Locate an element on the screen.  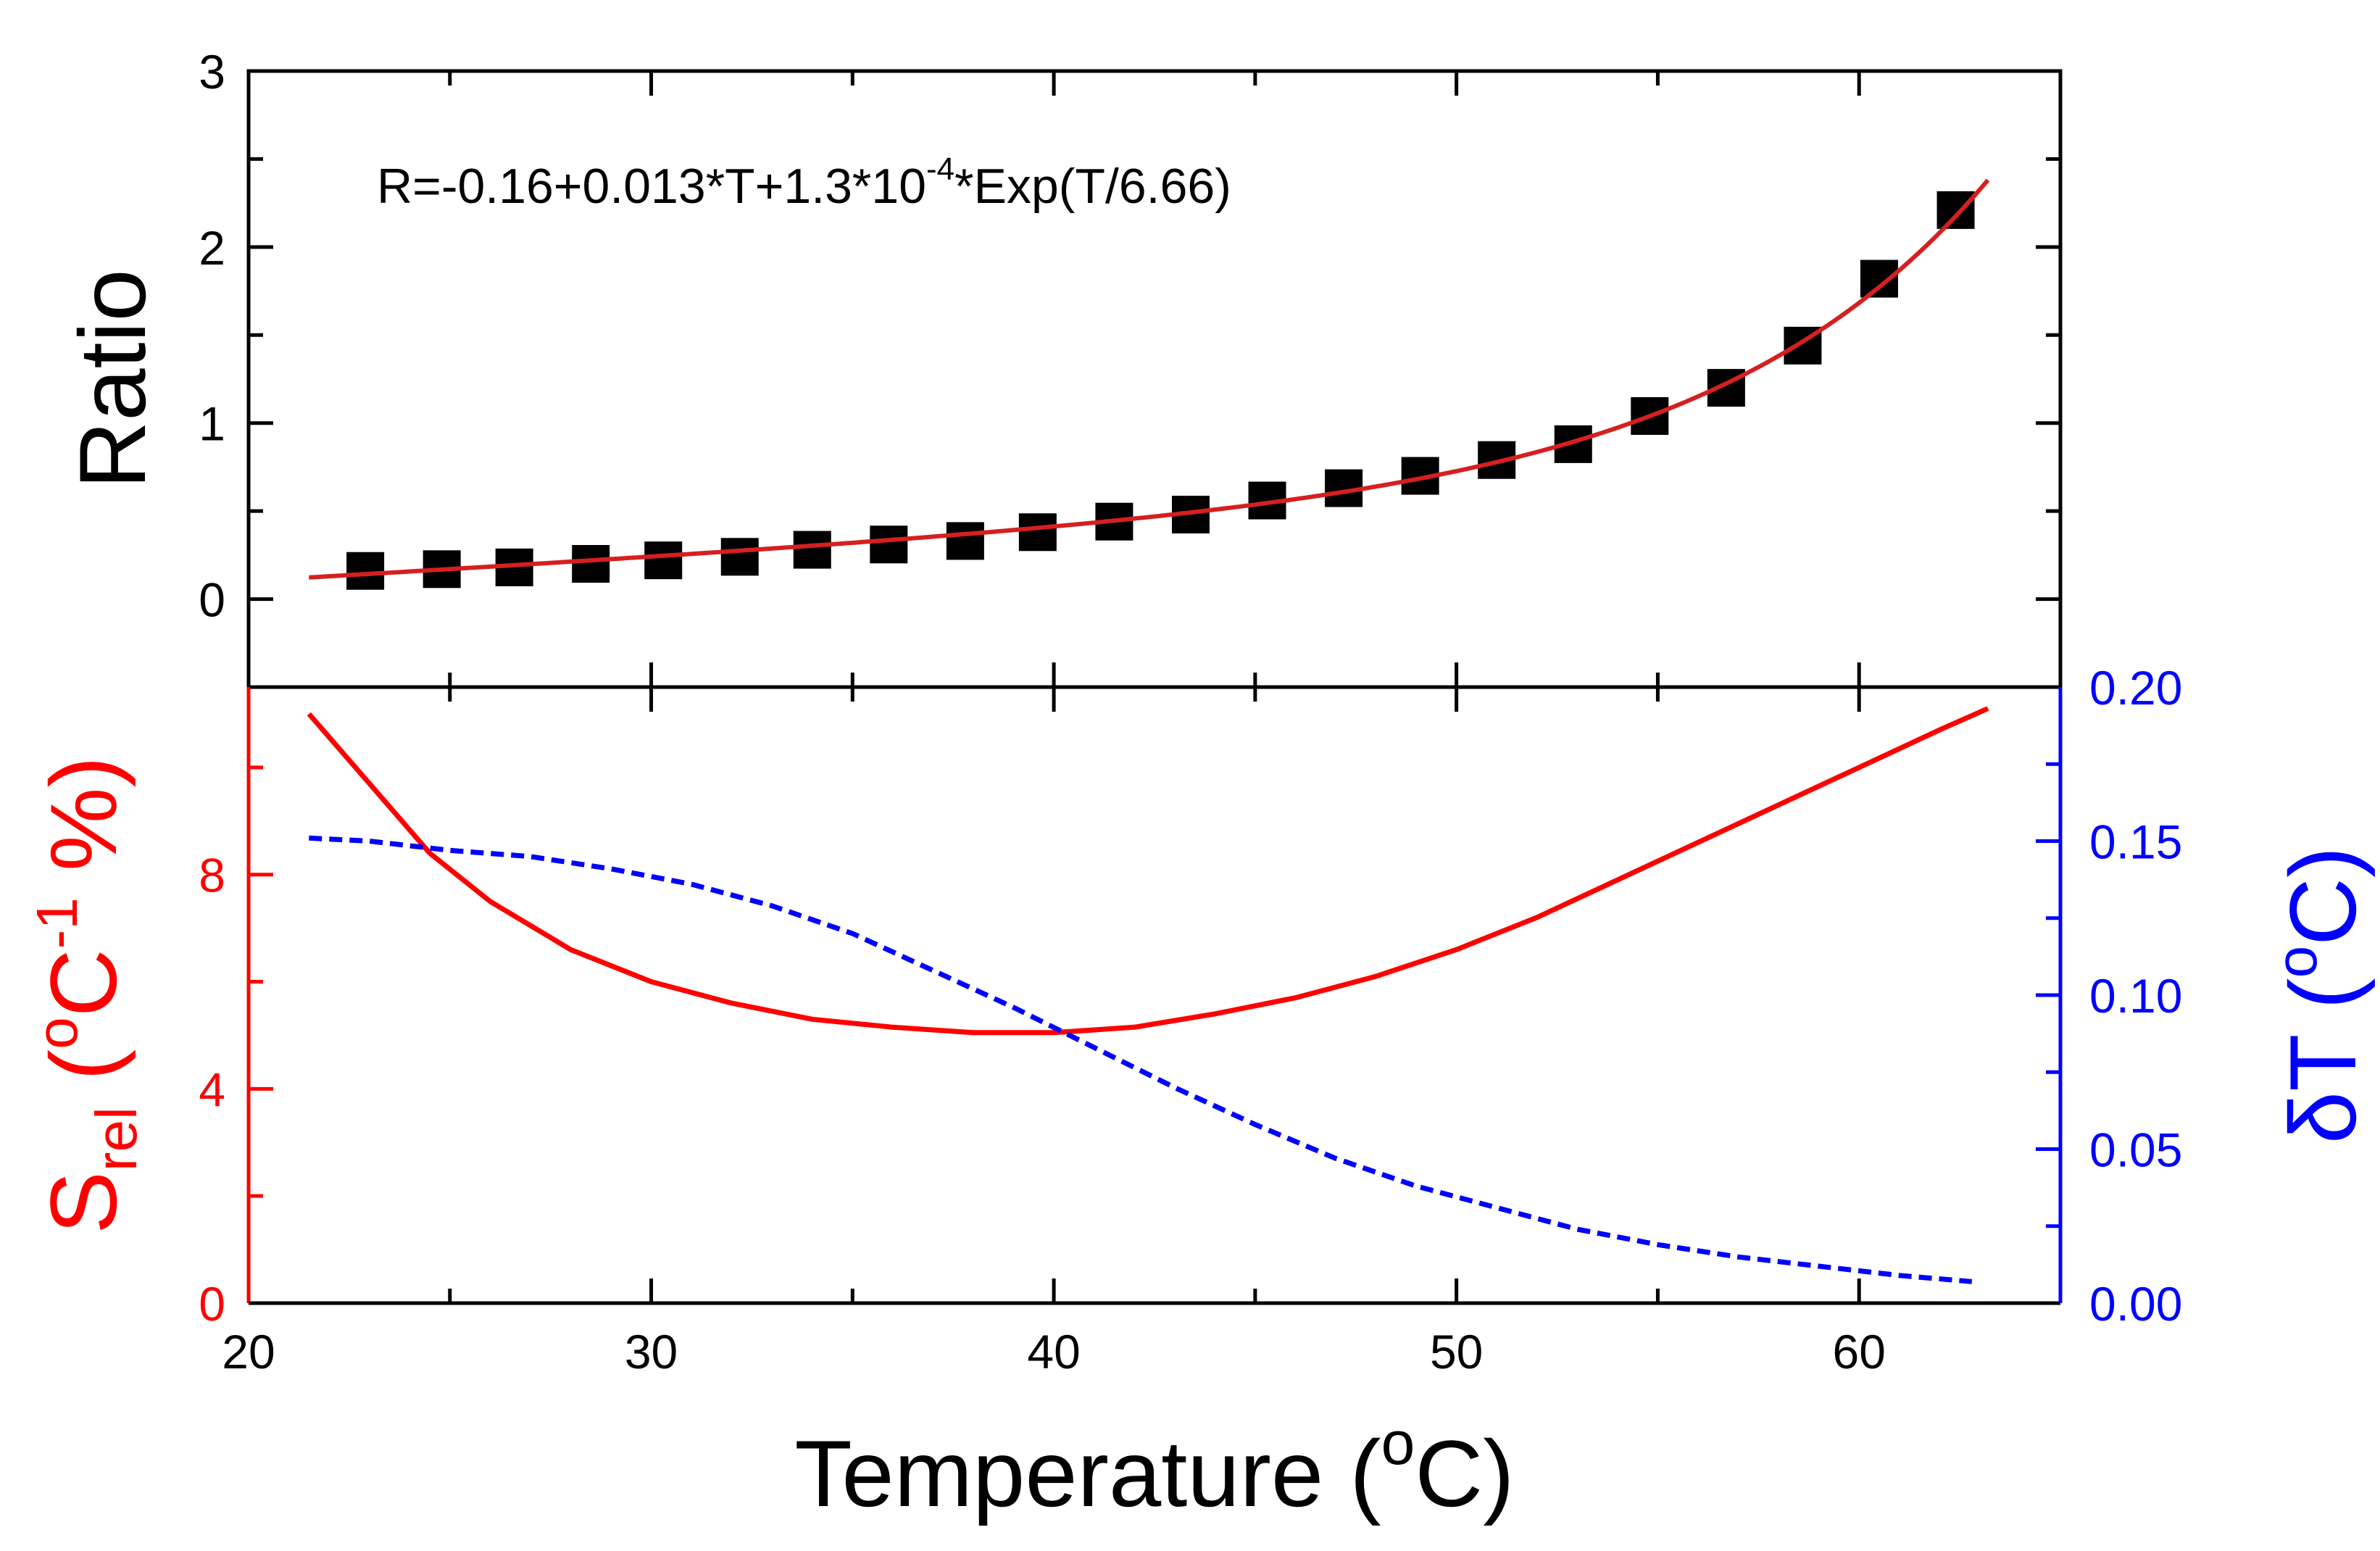
dt-y-tick-label: 0.00 is located at coordinates (2135, 1304).